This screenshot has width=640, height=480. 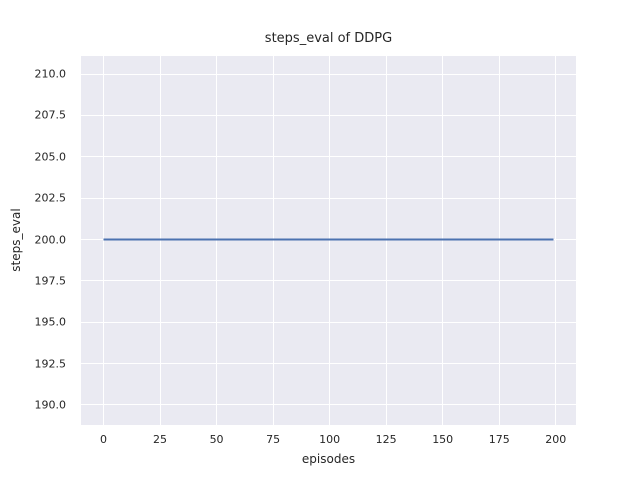 I want to click on y-tick-label: 202.5, so click(x=50, y=198).